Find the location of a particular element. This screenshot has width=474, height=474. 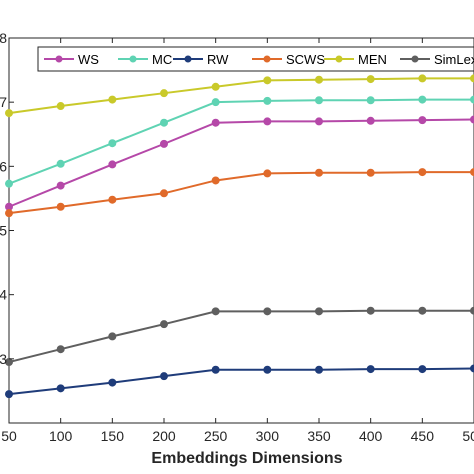

x-tick-label: 450 is located at coordinates (423, 436).